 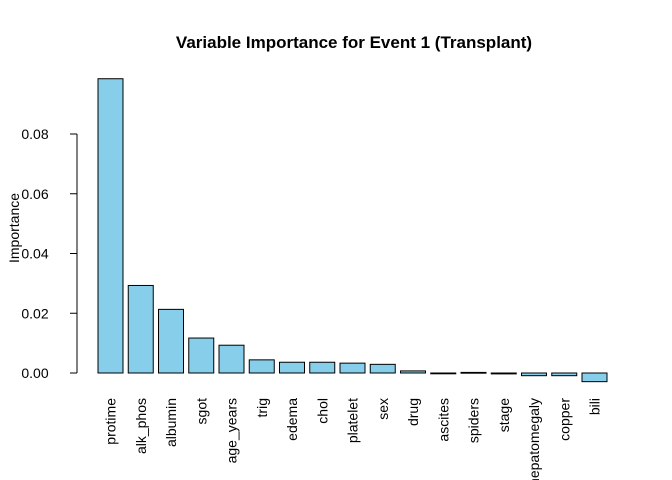 What do you see at coordinates (322, 411) in the screenshot?
I see `category-label: chol` at bounding box center [322, 411].